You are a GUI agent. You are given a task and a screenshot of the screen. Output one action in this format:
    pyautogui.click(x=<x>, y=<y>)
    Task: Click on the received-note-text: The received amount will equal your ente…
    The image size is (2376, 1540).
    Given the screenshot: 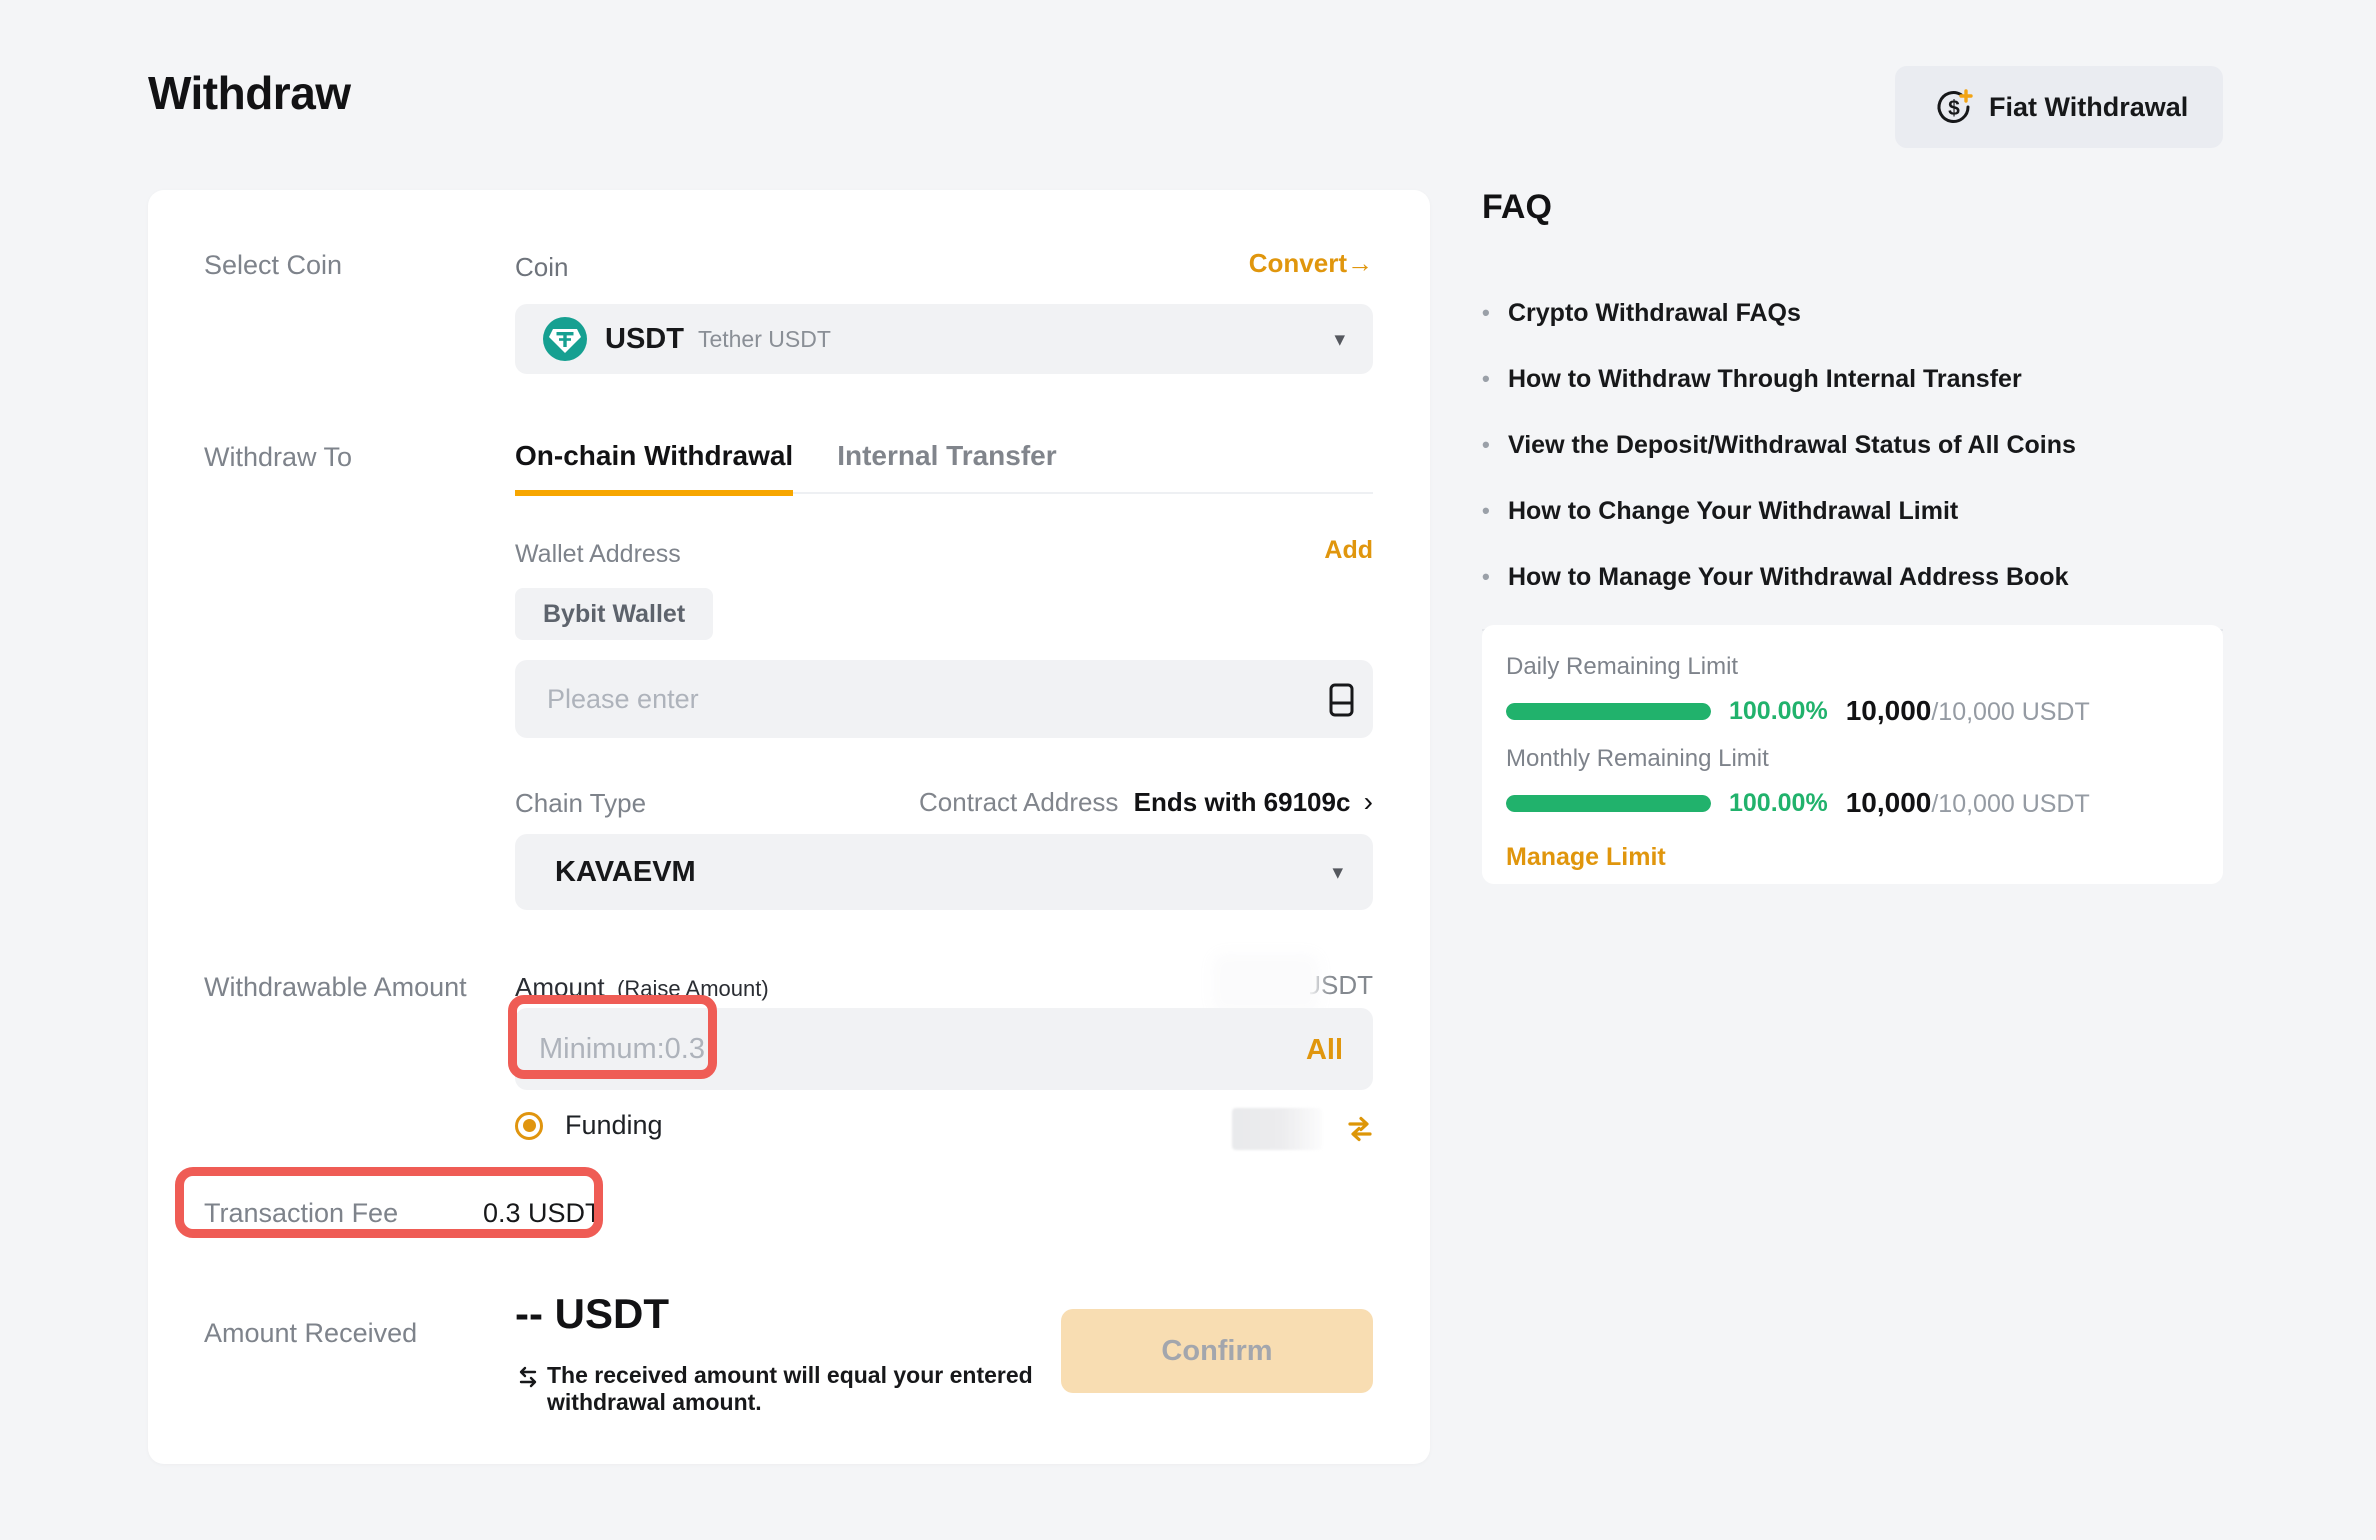 What is the action you would take?
    pyautogui.click(x=790, y=1389)
    